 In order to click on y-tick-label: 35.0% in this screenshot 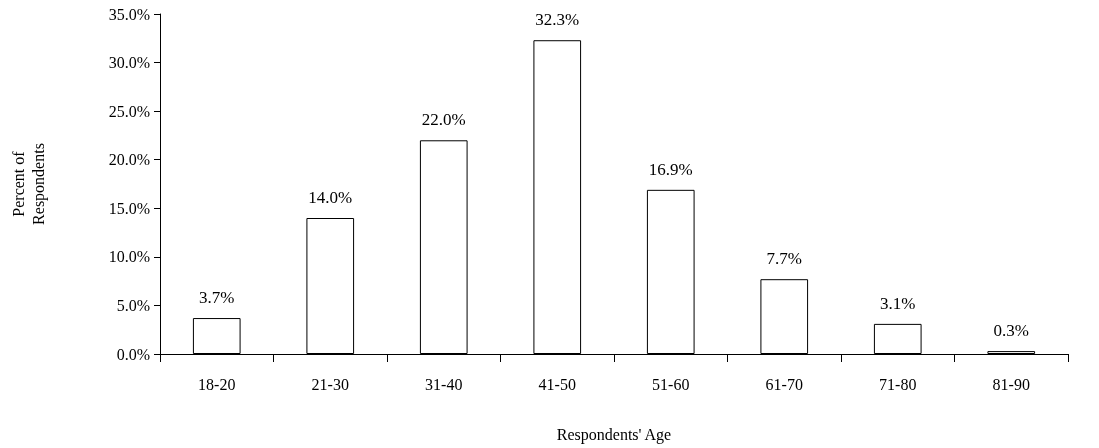, I will do `click(129, 14)`.